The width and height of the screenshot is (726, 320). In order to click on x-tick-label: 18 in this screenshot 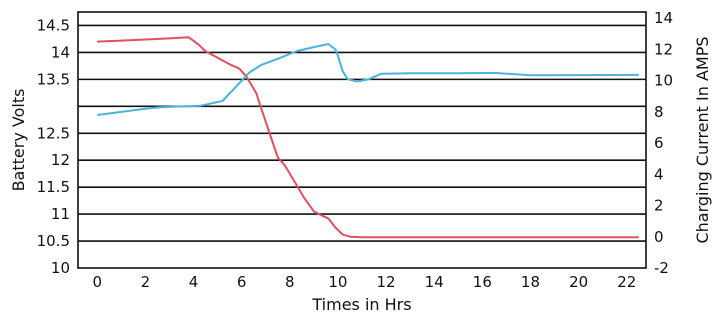, I will do `click(530, 282)`.